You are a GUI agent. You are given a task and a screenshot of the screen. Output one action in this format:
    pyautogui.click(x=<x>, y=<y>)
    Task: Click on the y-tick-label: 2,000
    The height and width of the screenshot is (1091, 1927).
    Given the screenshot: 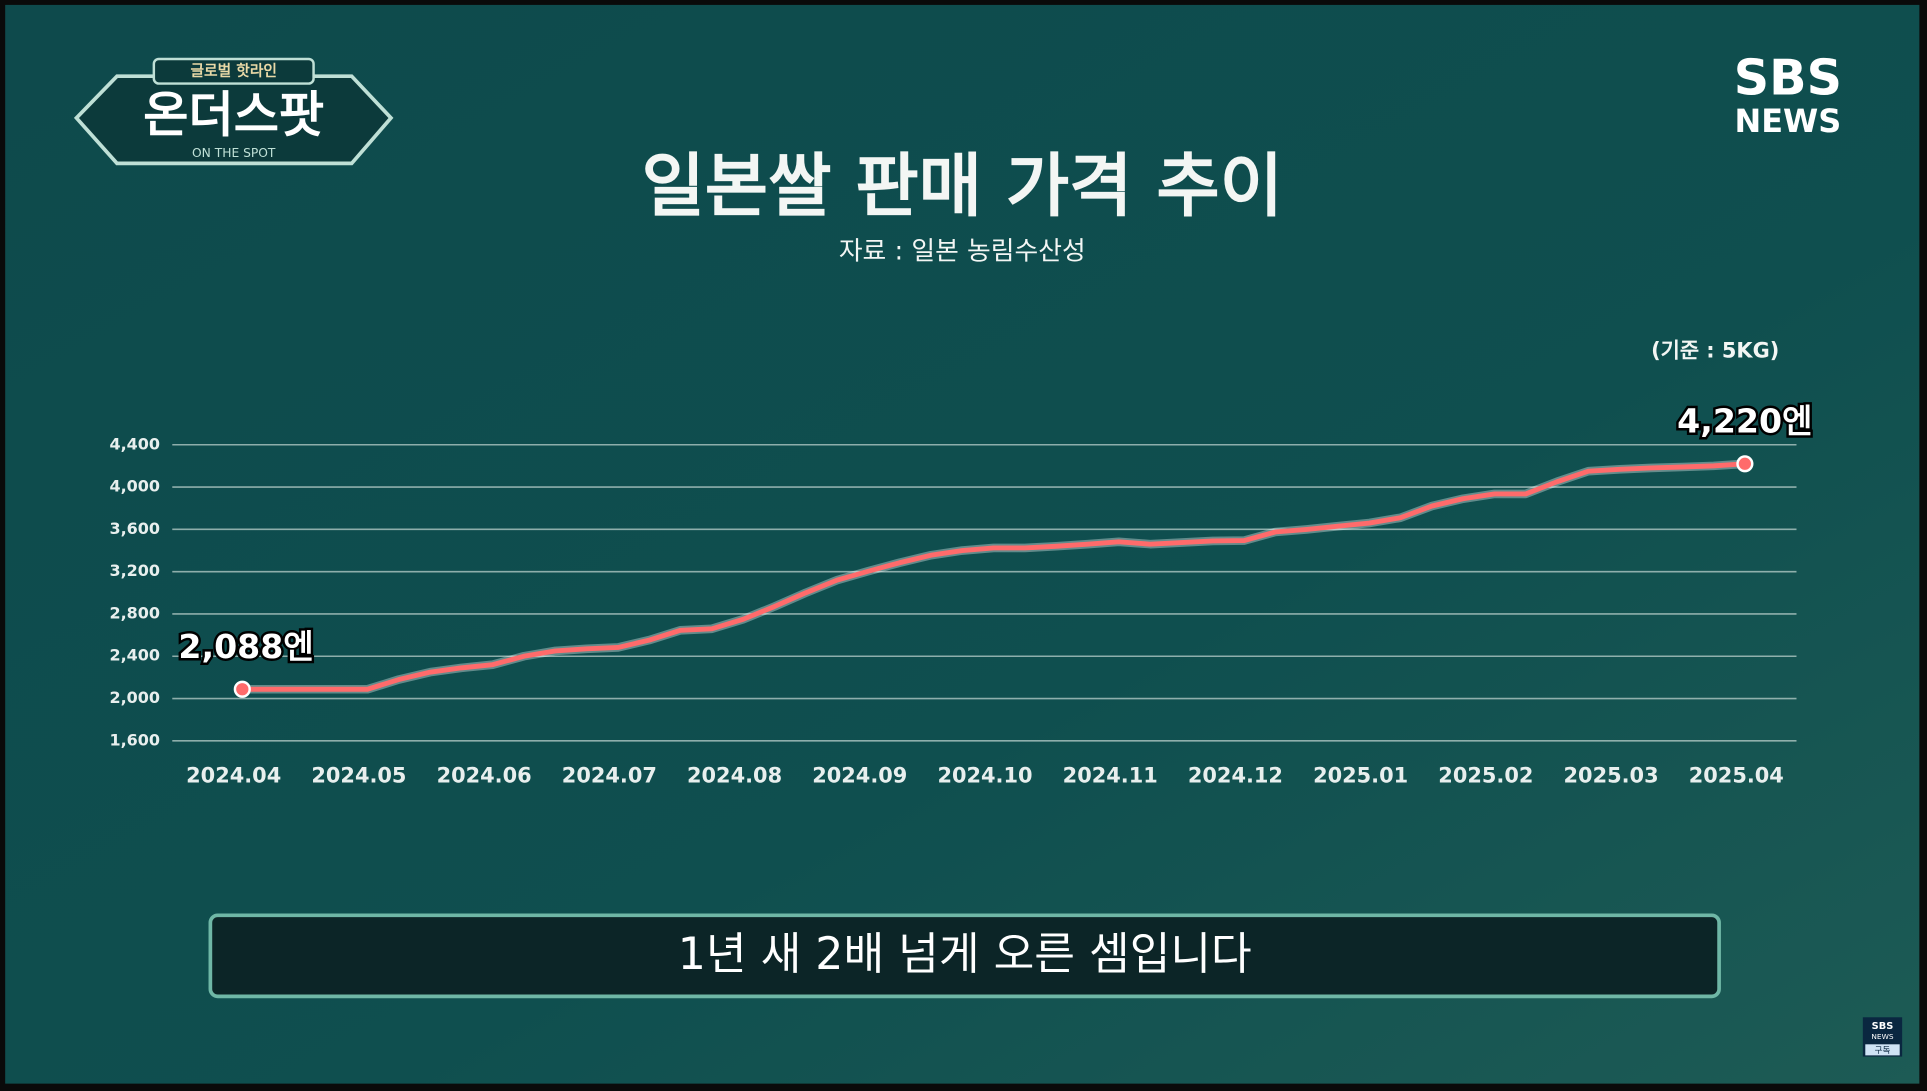 What is the action you would take?
    pyautogui.click(x=134, y=697)
    